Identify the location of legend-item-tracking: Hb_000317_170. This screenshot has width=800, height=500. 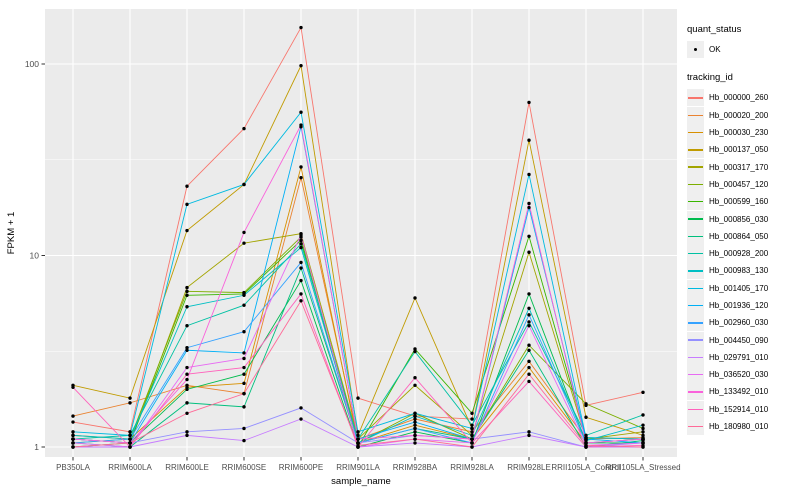
(743, 167).